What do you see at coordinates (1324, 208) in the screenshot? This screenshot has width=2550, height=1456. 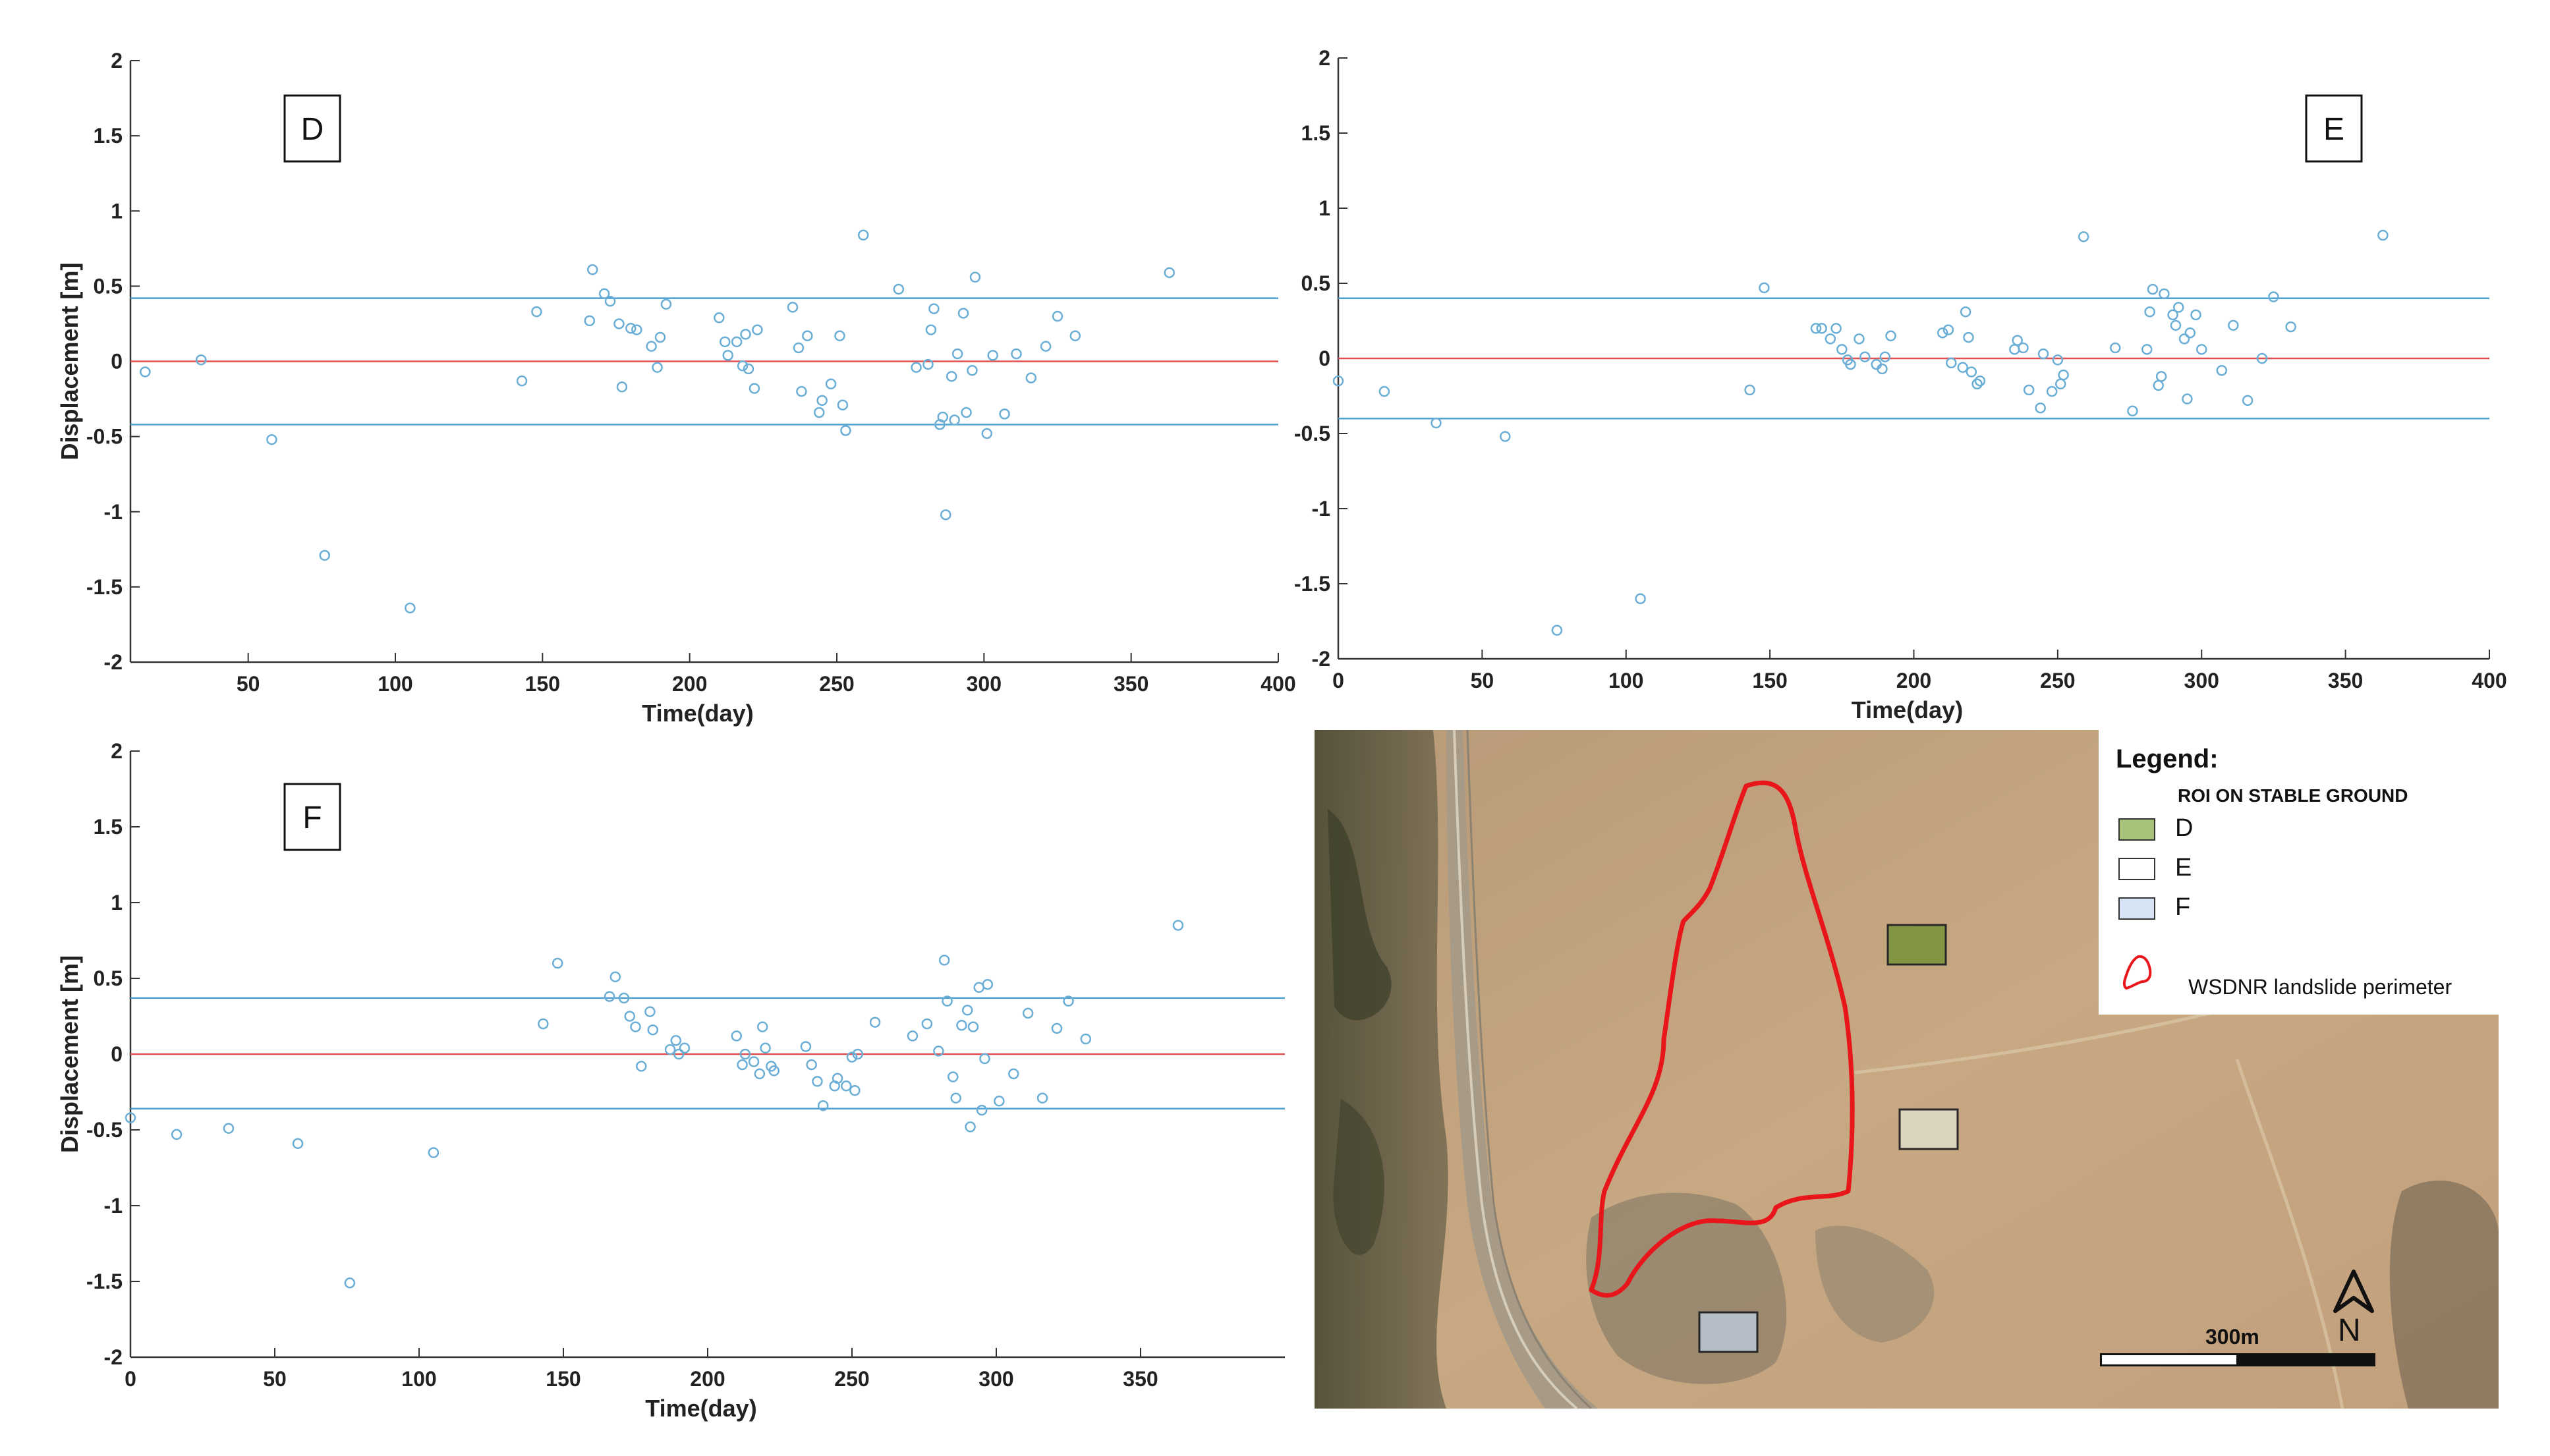 I see `y-tick-label: 1` at bounding box center [1324, 208].